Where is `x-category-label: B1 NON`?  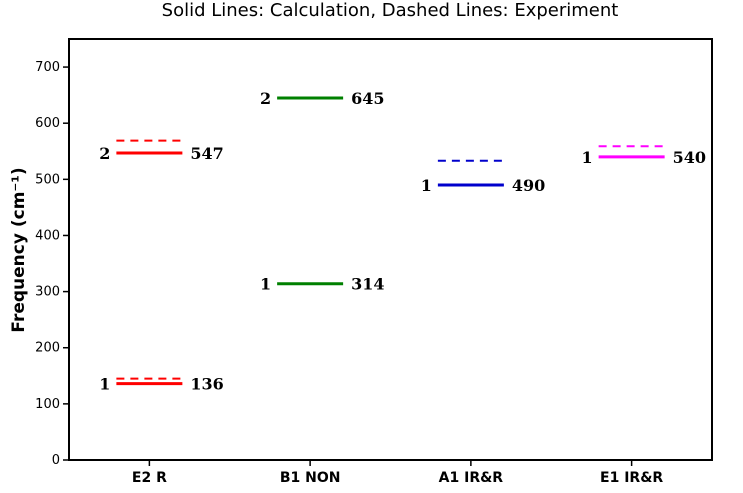 x-category-label: B1 NON is located at coordinates (310, 478).